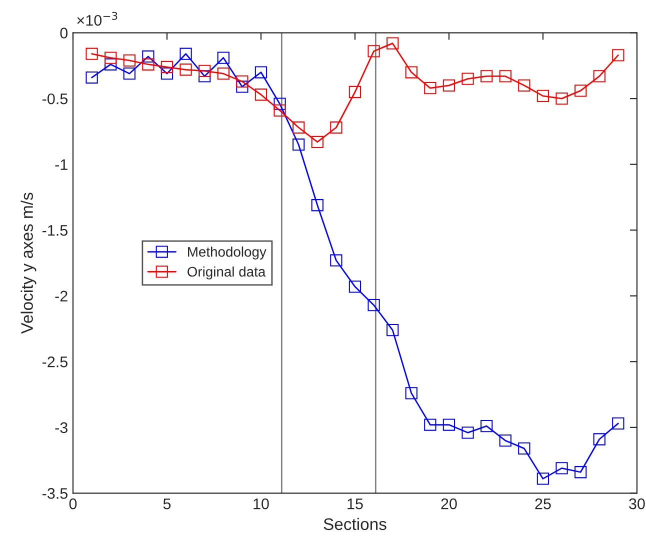 Image resolution: width=646 pixels, height=556 pixels. What do you see at coordinates (355, 504) in the screenshot?
I see `x-tick-label: 15` at bounding box center [355, 504].